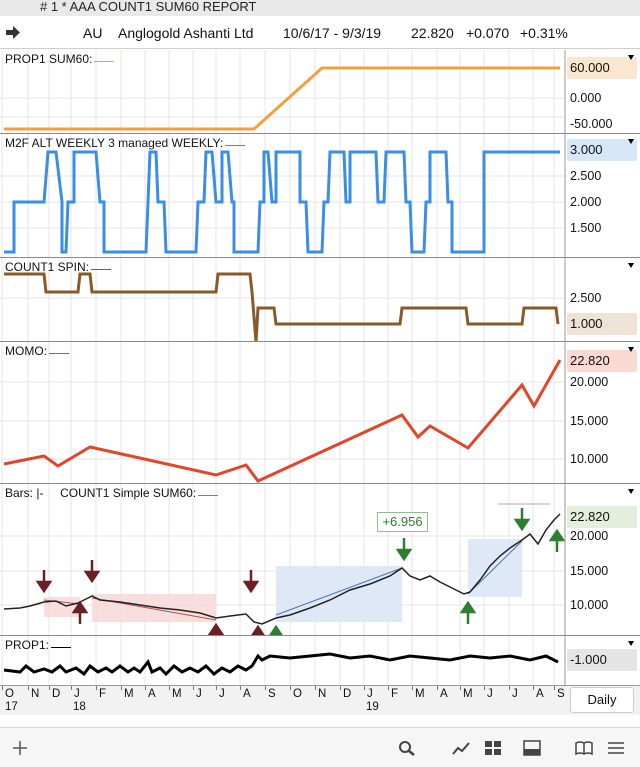 Image resolution: width=640 pixels, height=767 pixels. I want to click on prop1-sum60-panel: PROP1 SUM60: 60.000 0.000 -50.000, so click(320, 92).